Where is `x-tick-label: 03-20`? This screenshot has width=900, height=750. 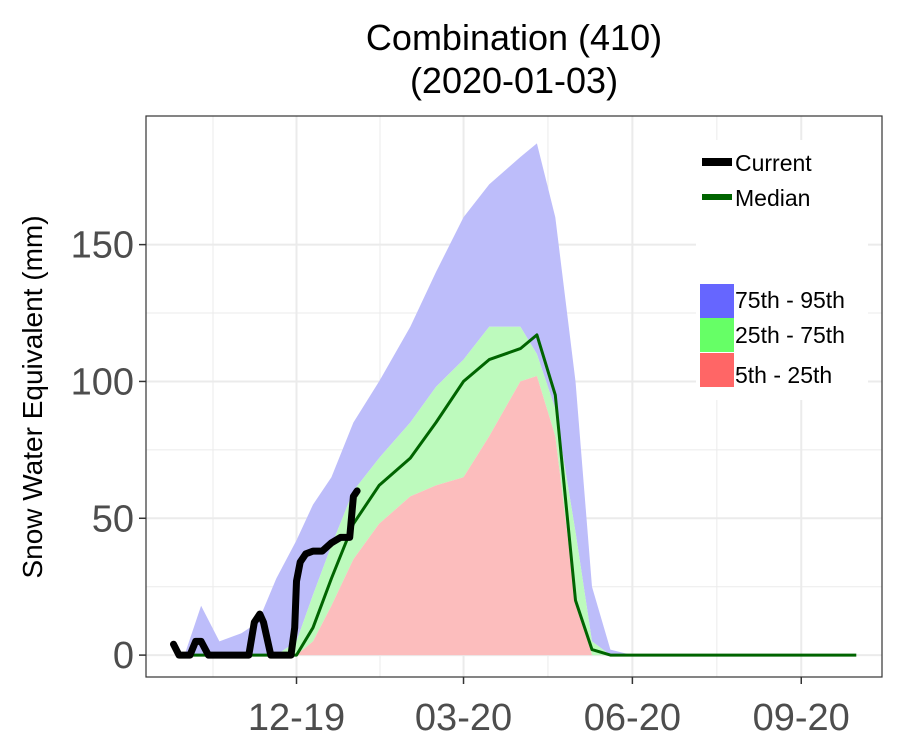 x-tick-label: 03-20 is located at coordinates (463, 718).